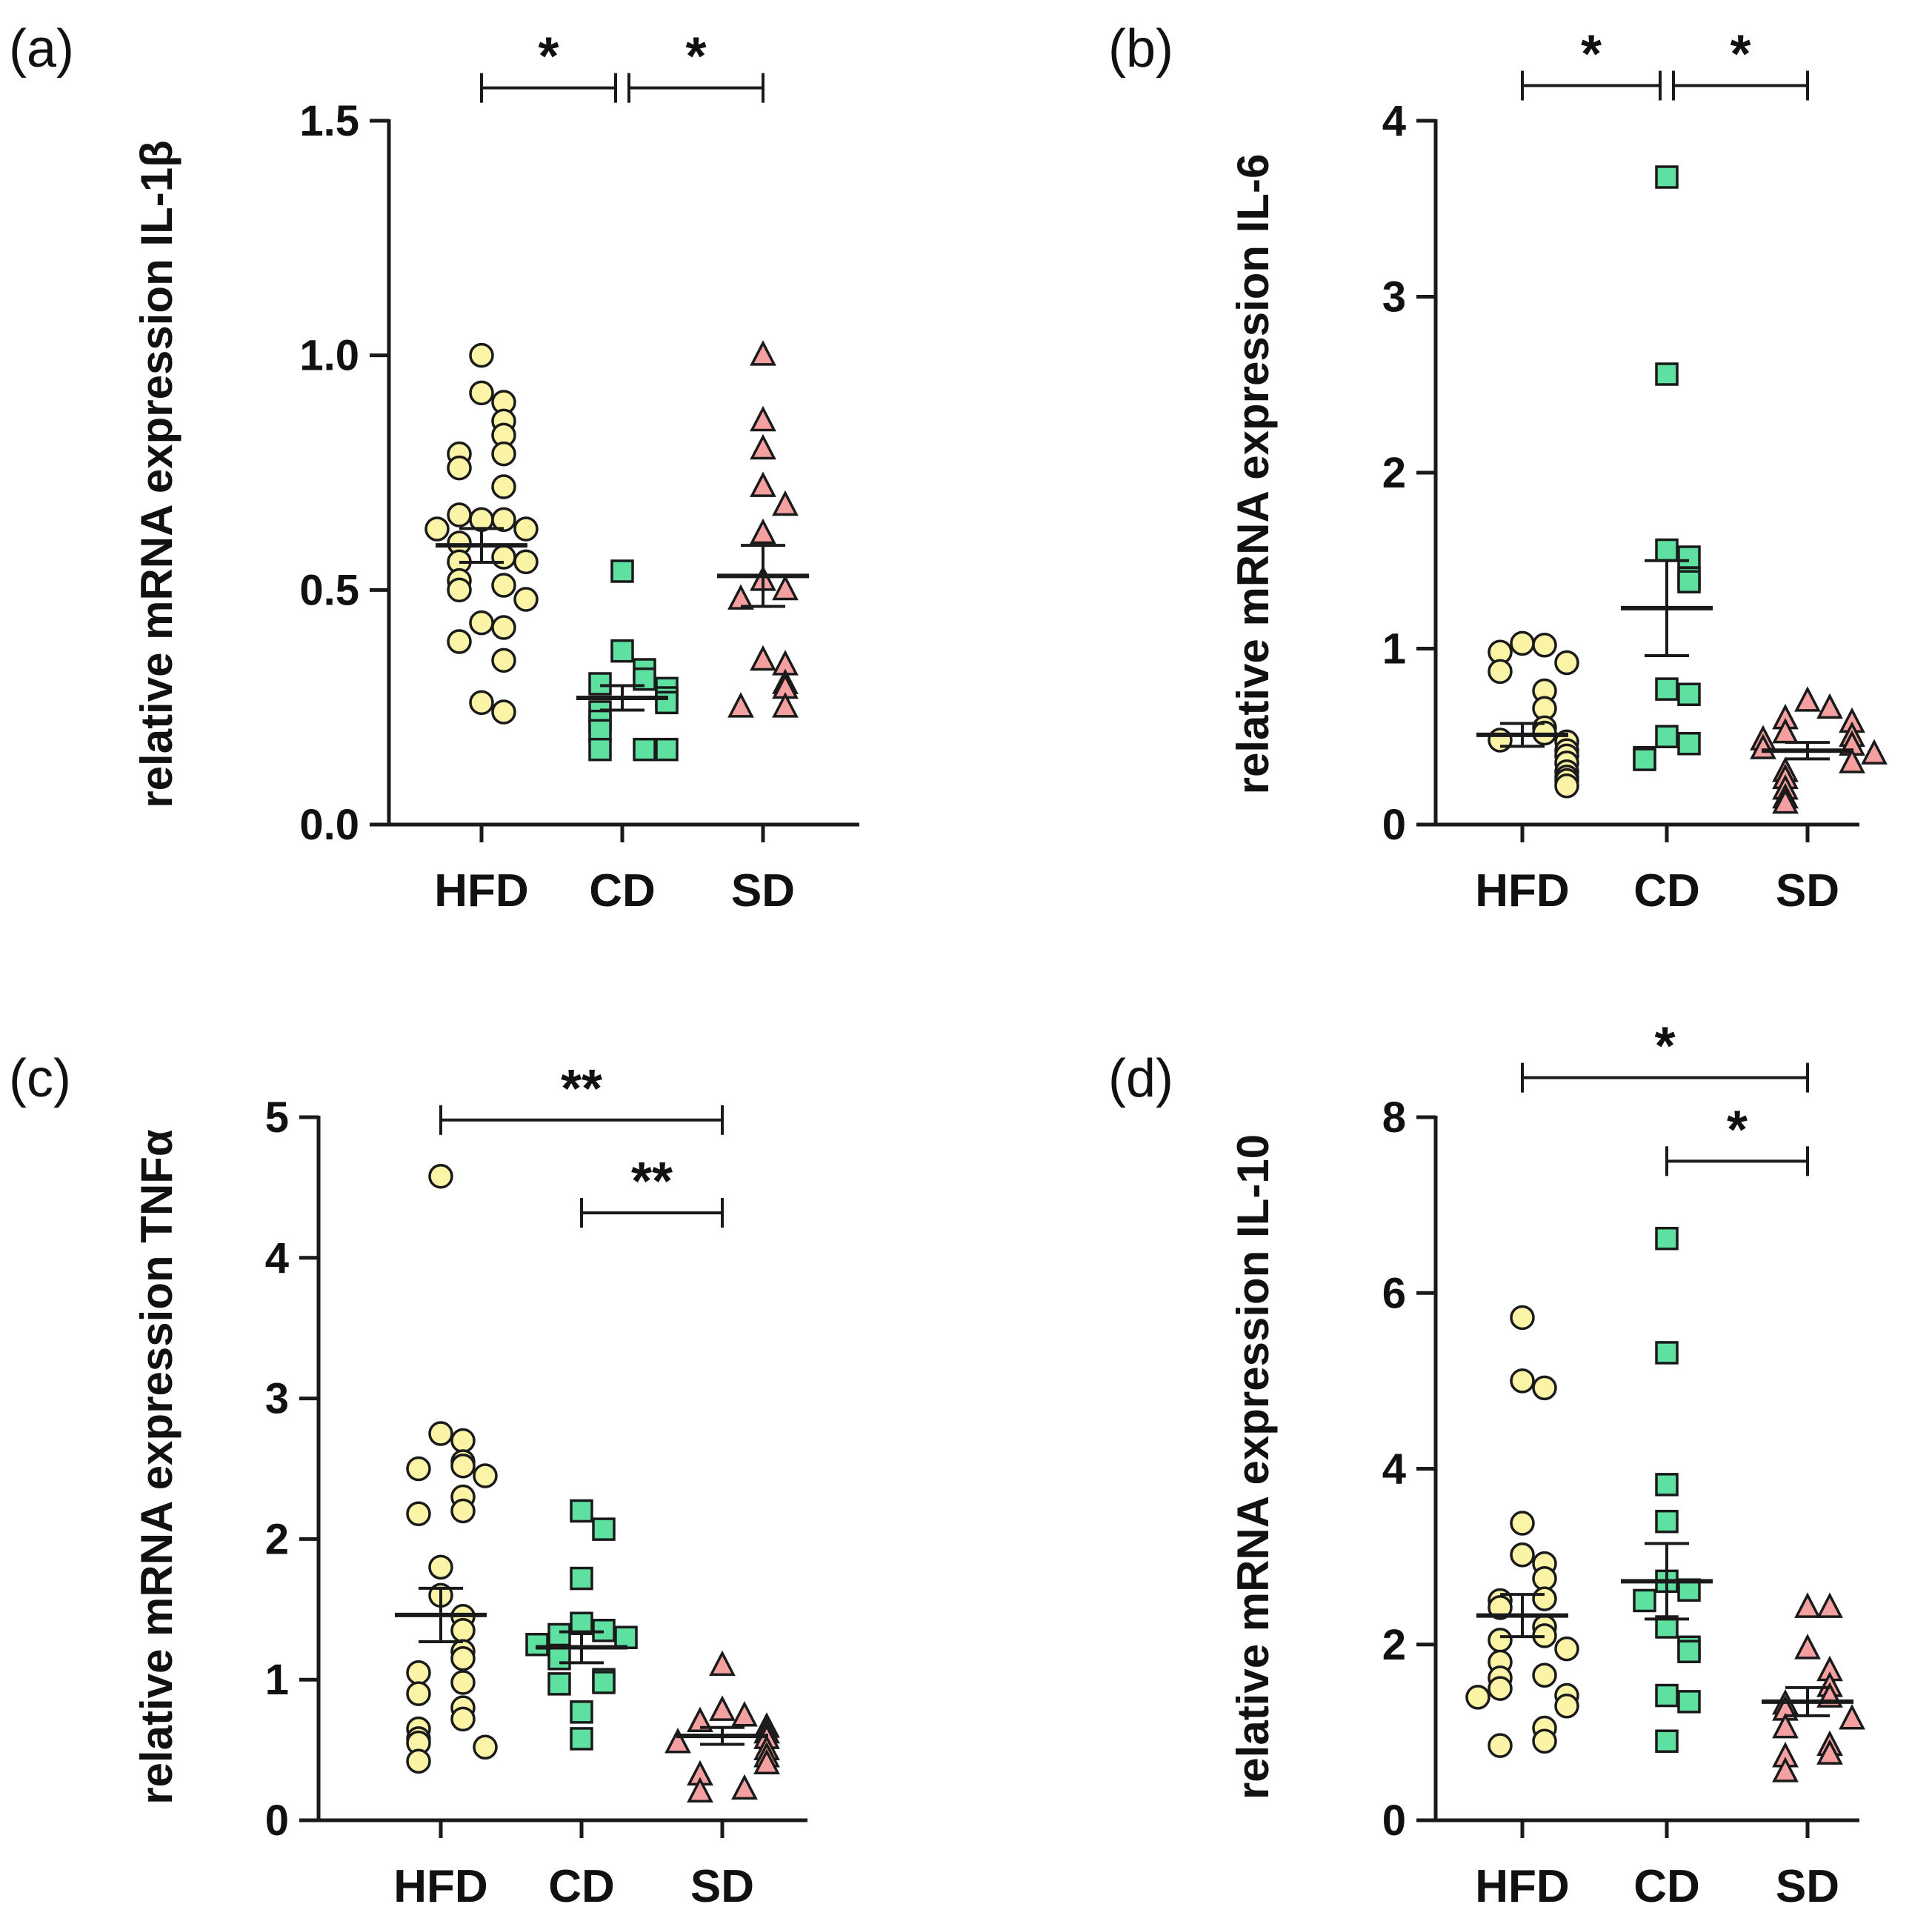 The height and width of the screenshot is (1924, 1932). What do you see at coordinates (277, 1118) in the screenshot?
I see `y-tick-label: 5` at bounding box center [277, 1118].